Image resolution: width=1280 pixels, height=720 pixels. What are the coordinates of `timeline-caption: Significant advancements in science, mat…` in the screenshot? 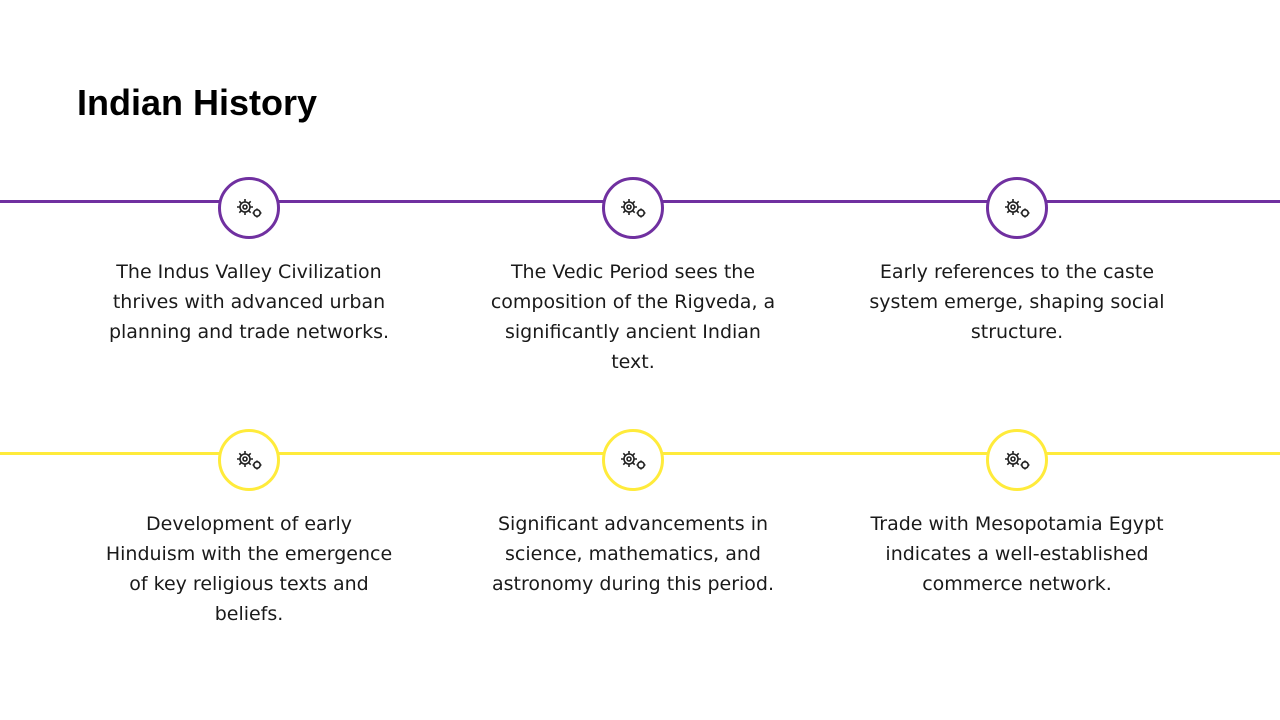 It's located at (633, 554).